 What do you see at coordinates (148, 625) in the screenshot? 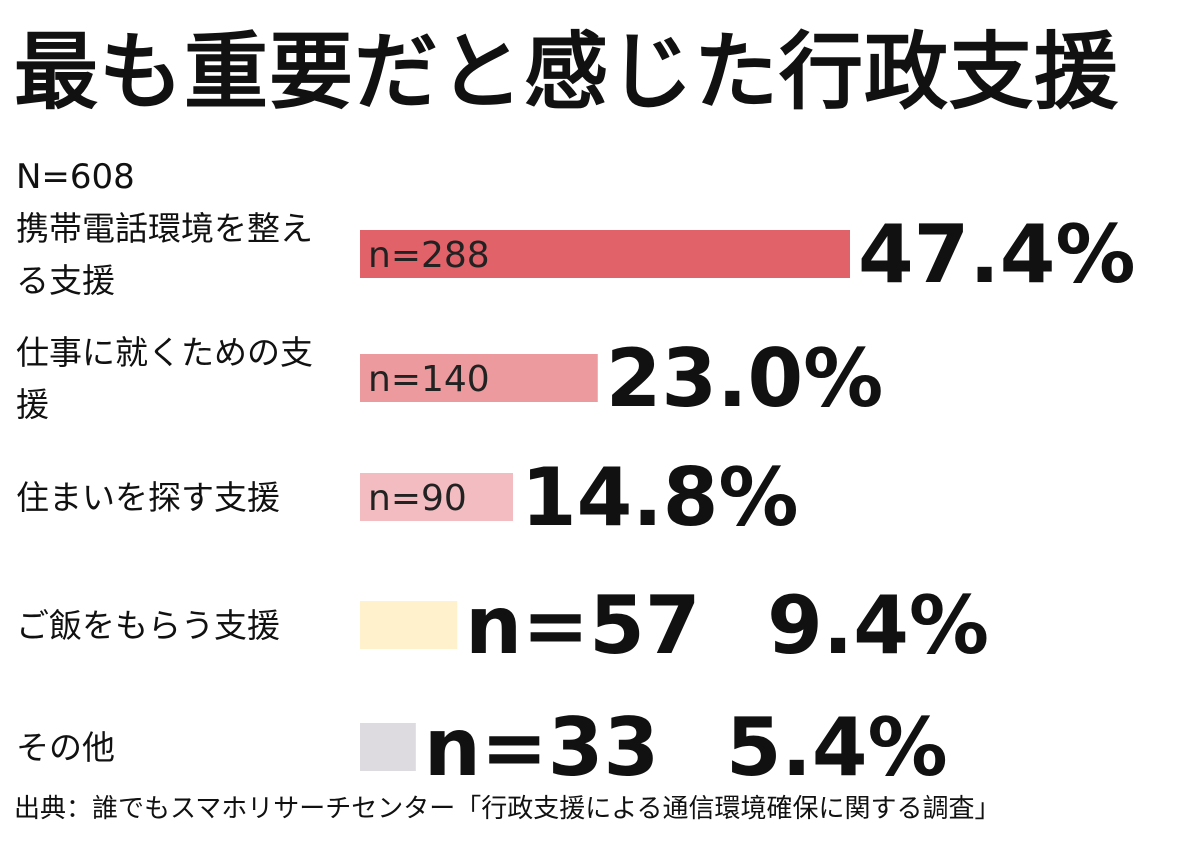
I see `category-label: ご飯をもらう支援` at bounding box center [148, 625].